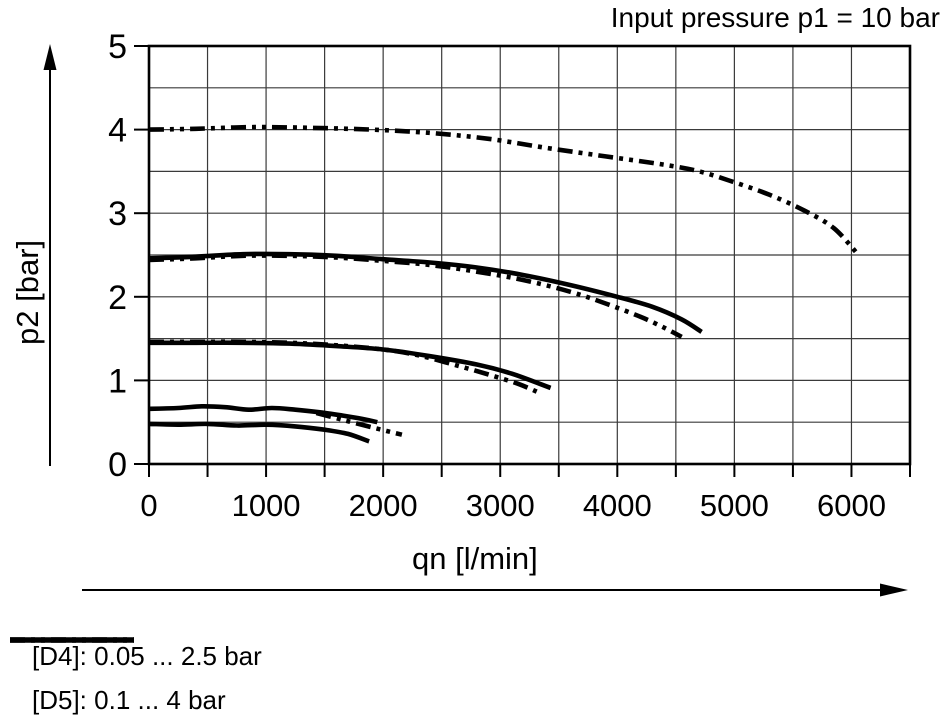 The image size is (950, 715). Describe the element at coordinates (359, 423) in the screenshot. I see `curve-D5-low` at that location.